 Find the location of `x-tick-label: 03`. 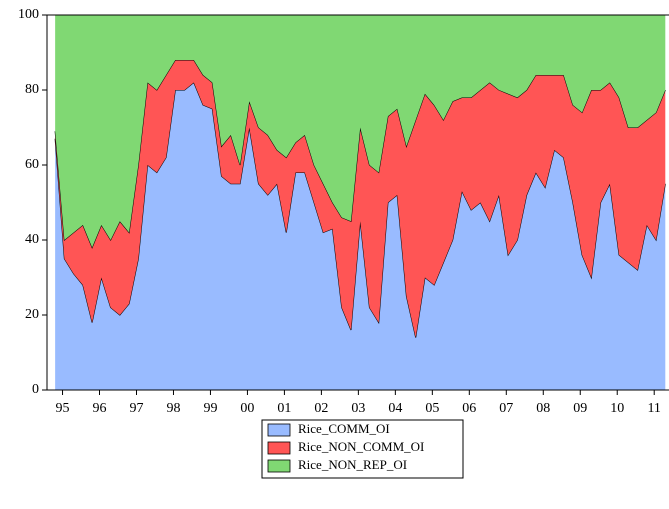

x-tick-label: 03 is located at coordinates (358, 408).